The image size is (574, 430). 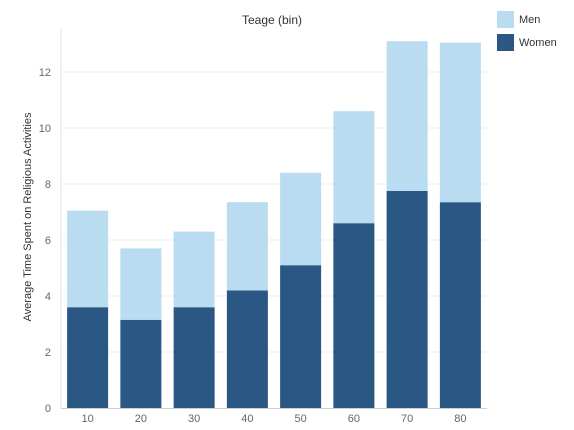 I want to click on legend: Men Women, so click(x=527, y=33).